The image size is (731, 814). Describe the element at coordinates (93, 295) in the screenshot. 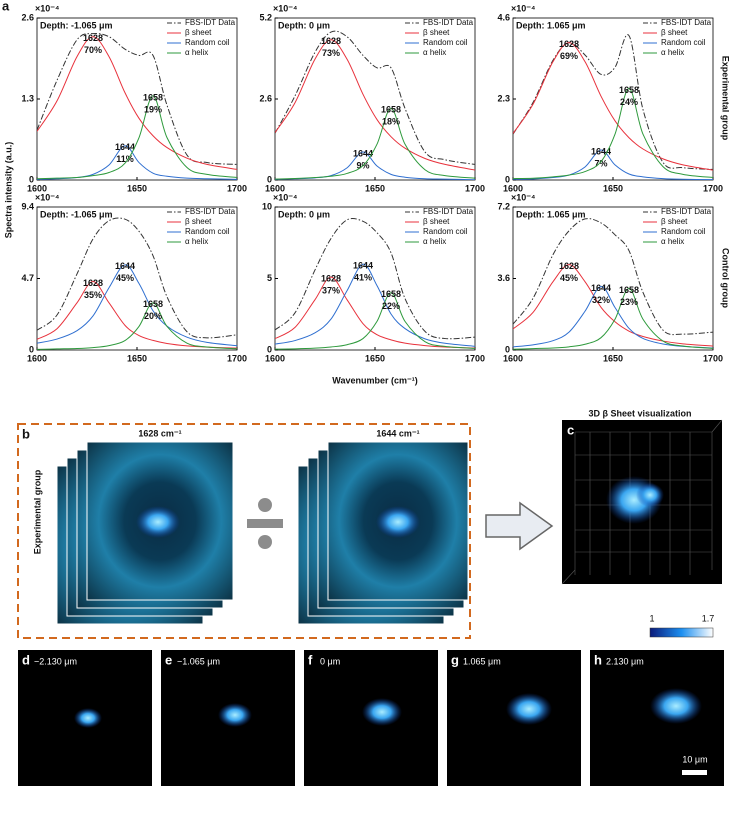

I see `share-label: 35%` at that location.